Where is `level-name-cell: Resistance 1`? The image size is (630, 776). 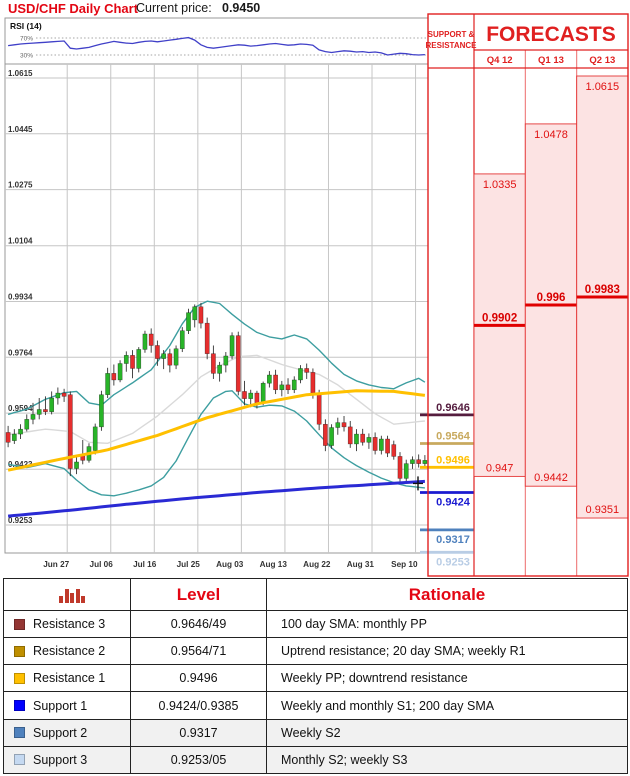
level-name-cell: Resistance 1 is located at coordinates (67, 678).